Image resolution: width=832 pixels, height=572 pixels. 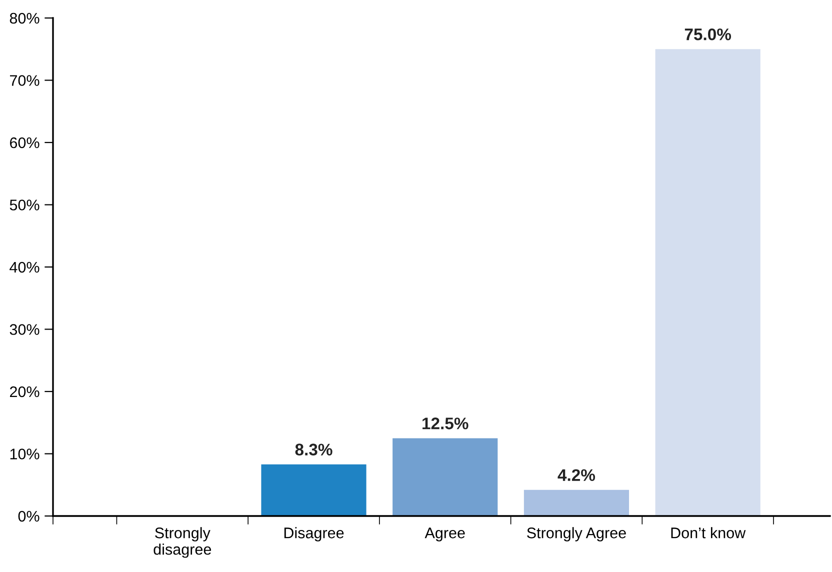 I want to click on y-tick-label: 10%, so click(x=25, y=454).